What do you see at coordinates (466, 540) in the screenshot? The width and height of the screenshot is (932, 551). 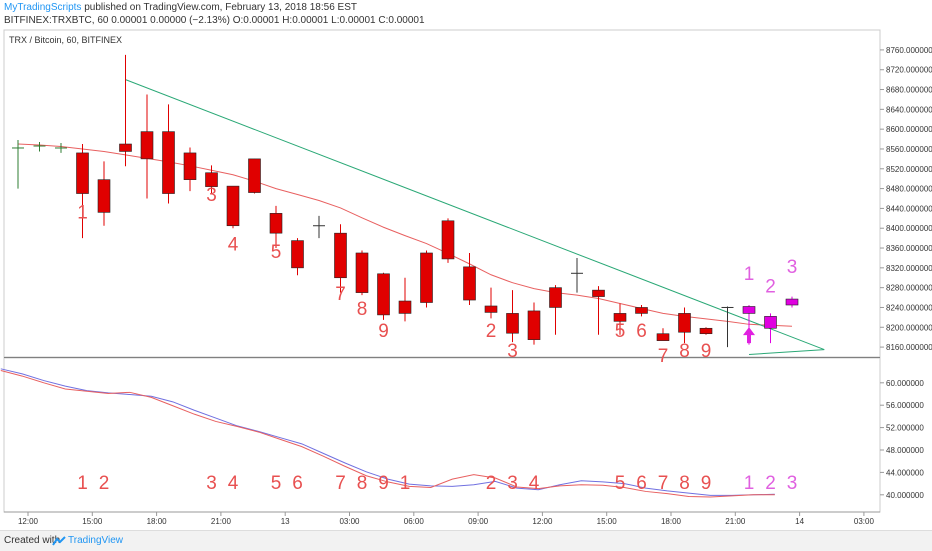 I see `footer: Created with TradingView` at bounding box center [466, 540].